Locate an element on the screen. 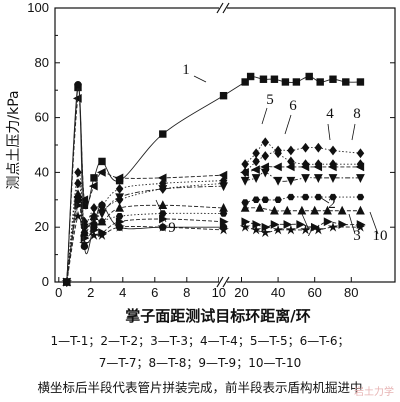  curve-label-4: 4 is located at coordinates (330, 114).